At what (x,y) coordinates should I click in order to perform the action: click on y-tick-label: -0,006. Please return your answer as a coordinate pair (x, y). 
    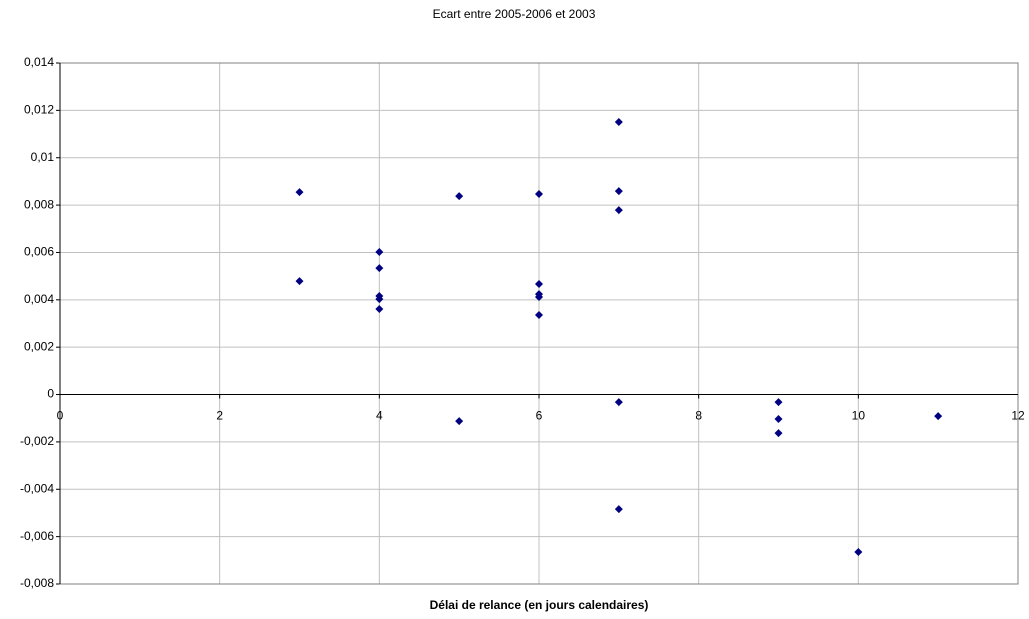
    Looking at the image, I should click on (37, 536).